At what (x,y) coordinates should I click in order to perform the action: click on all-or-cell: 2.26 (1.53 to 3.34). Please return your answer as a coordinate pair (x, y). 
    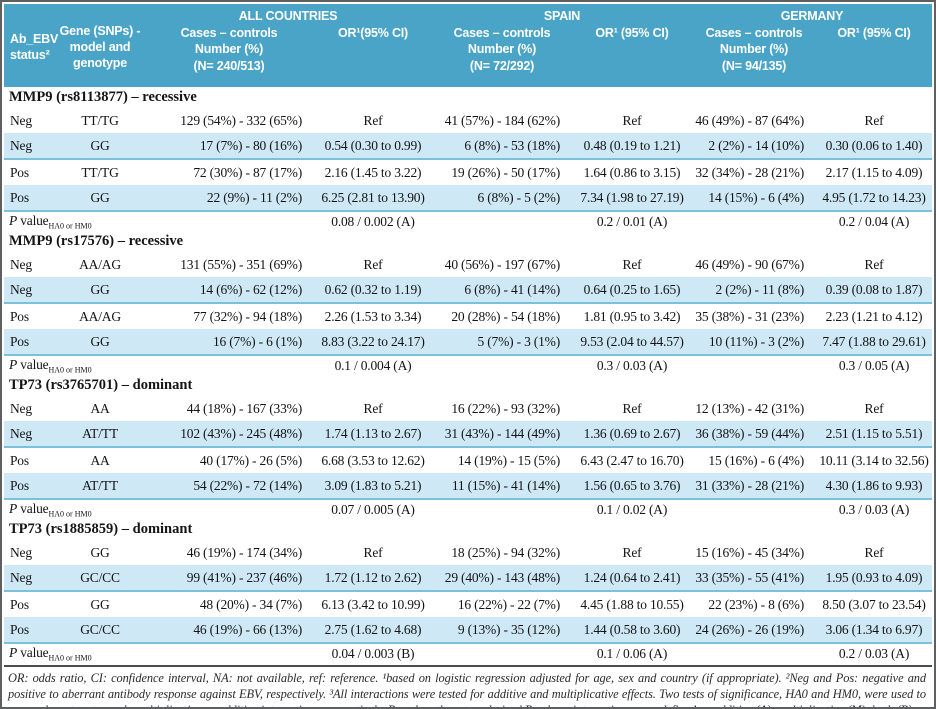
    Looking at the image, I should click on (373, 316).